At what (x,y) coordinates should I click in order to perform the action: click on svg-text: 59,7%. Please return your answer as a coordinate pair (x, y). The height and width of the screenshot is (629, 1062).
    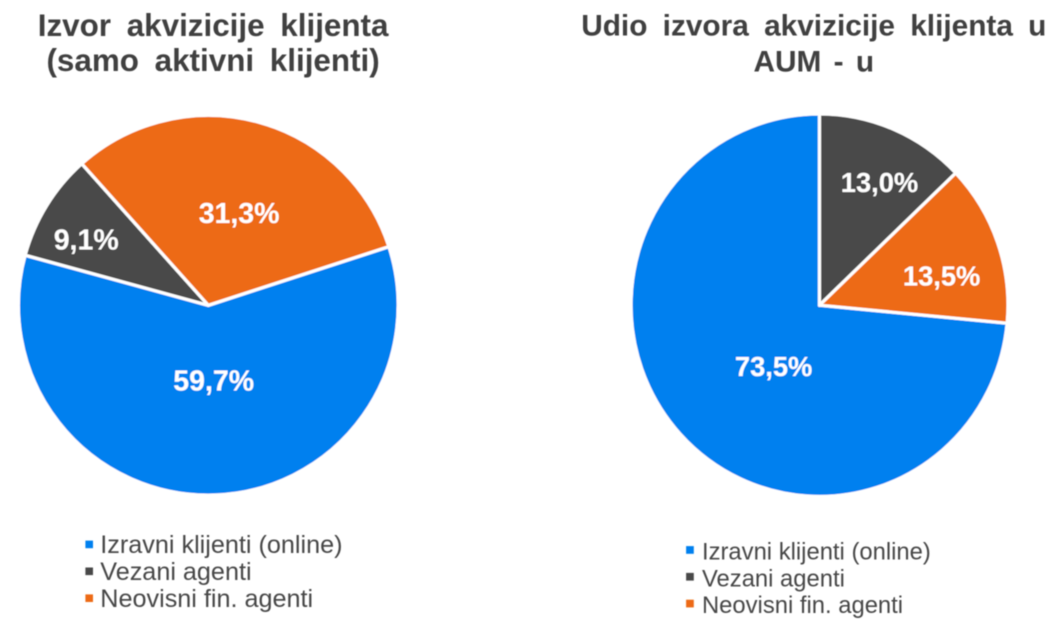
    Looking at the image, I should click on (213, 382).